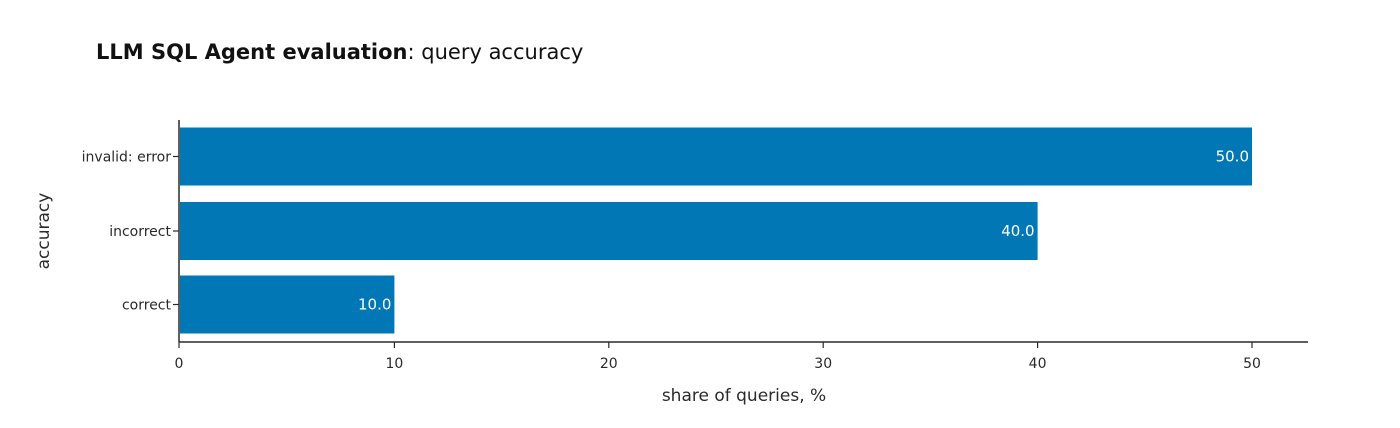 The width and height of the screenshot is (1400, 428). I want to click on y-tick-label: correct, so click(147, 306).